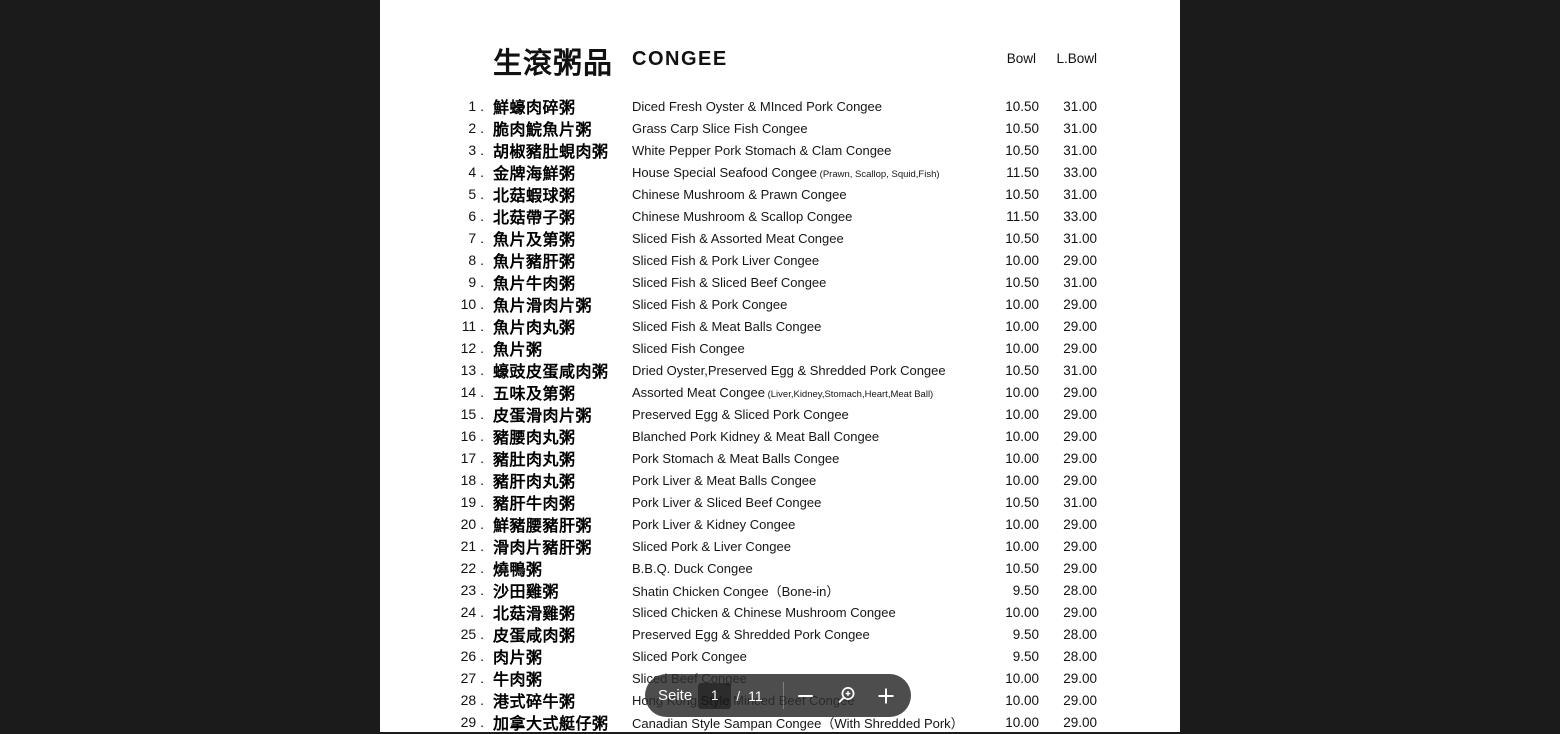 The height and width of the screenshot is (734, 1560). What do you see at coordinates (472, 656) in the screenshot?
I see `item-number: 26 .` at bounding box center [472, 656].